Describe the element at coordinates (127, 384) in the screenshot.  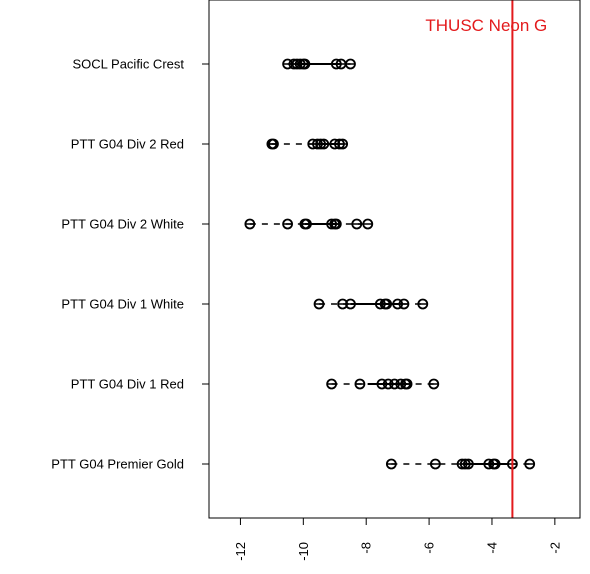
I see `category-label: PTT G04 Div 1 Red` at that location.